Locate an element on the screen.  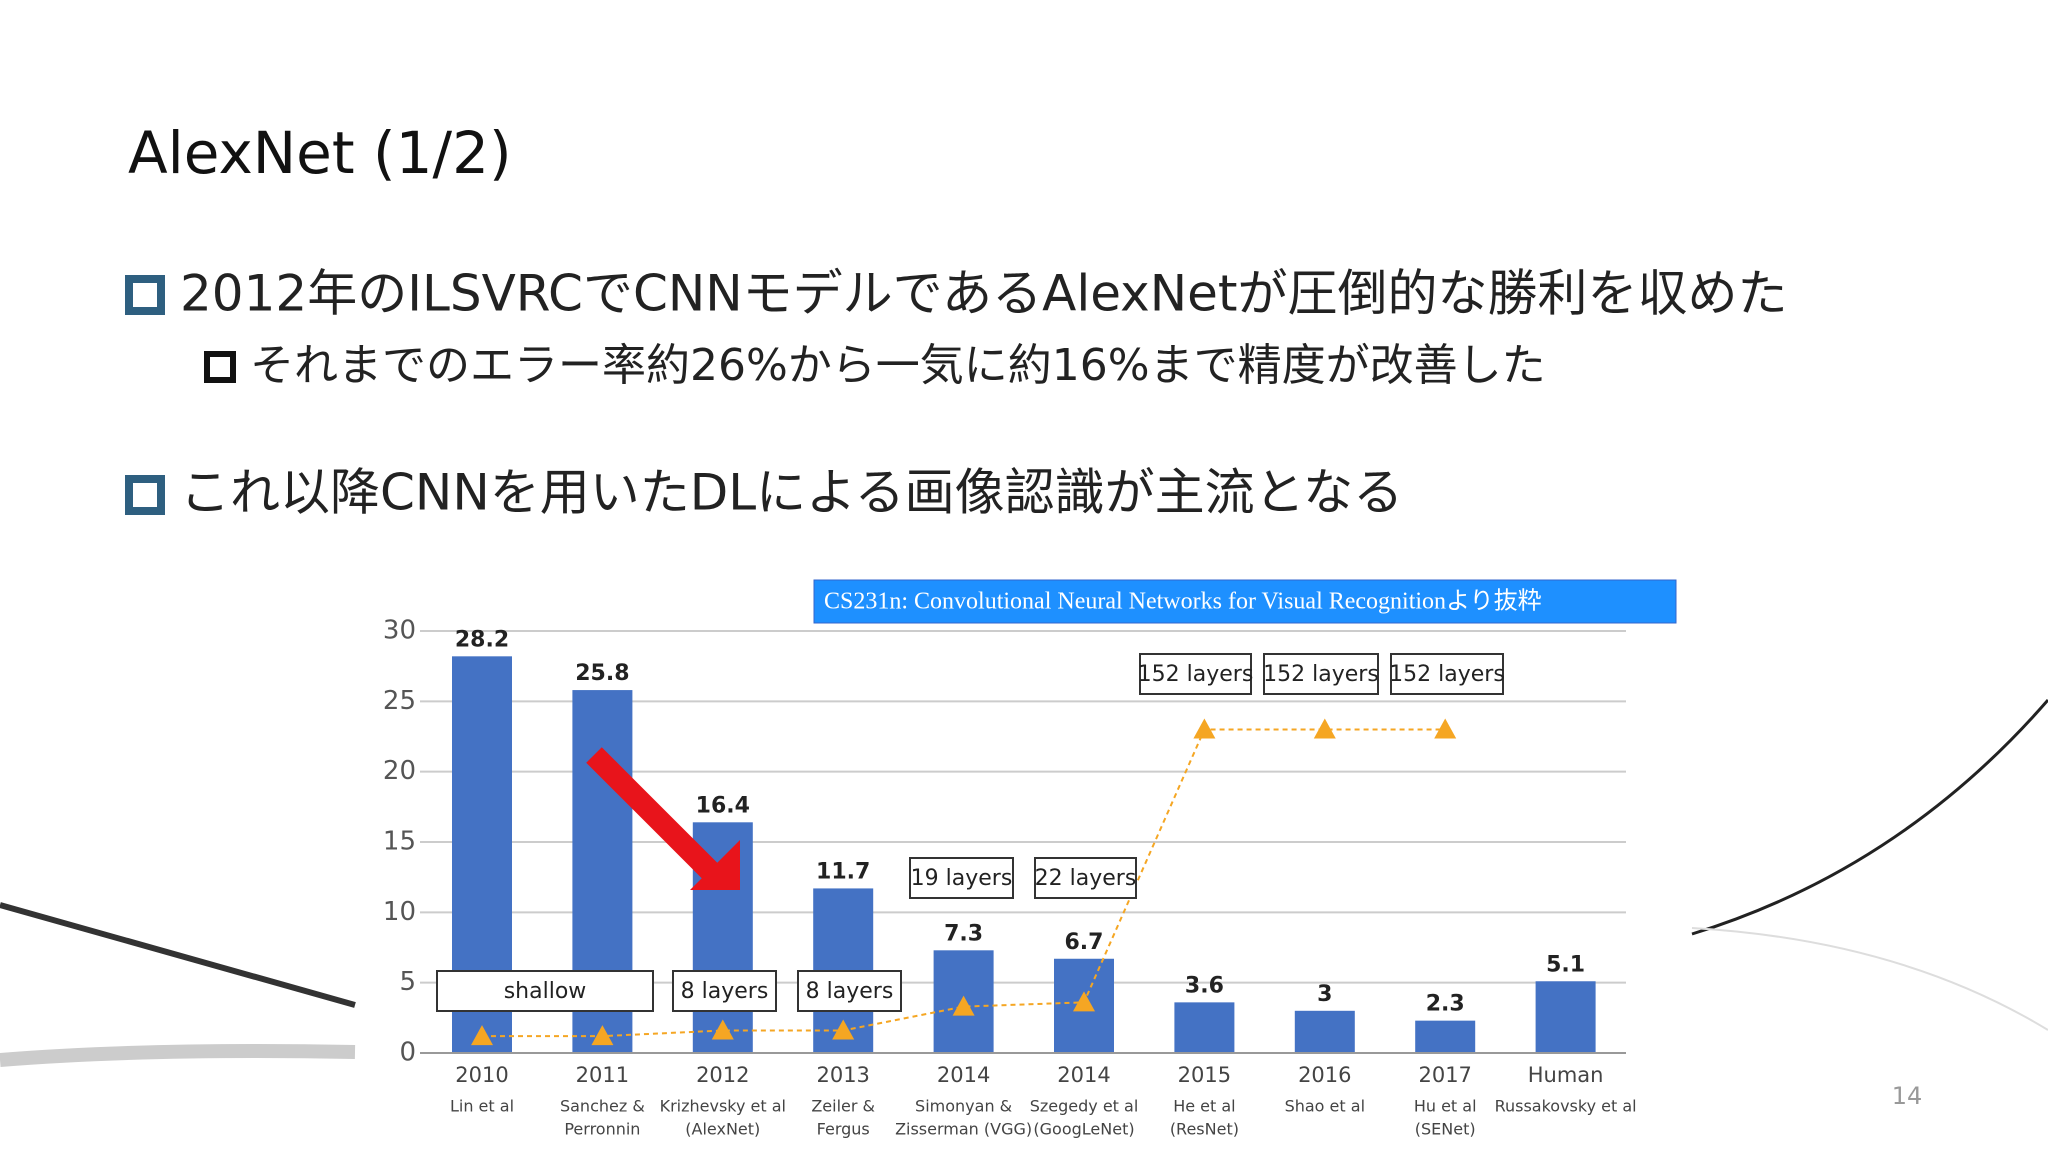
source-box is located at coordinates (1245, 601).